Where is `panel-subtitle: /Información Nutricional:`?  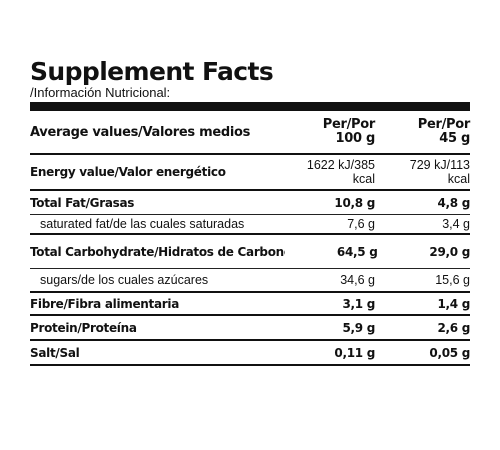
panel-subtitle: /Información Nutricional: is located at coordinates (100, 92).